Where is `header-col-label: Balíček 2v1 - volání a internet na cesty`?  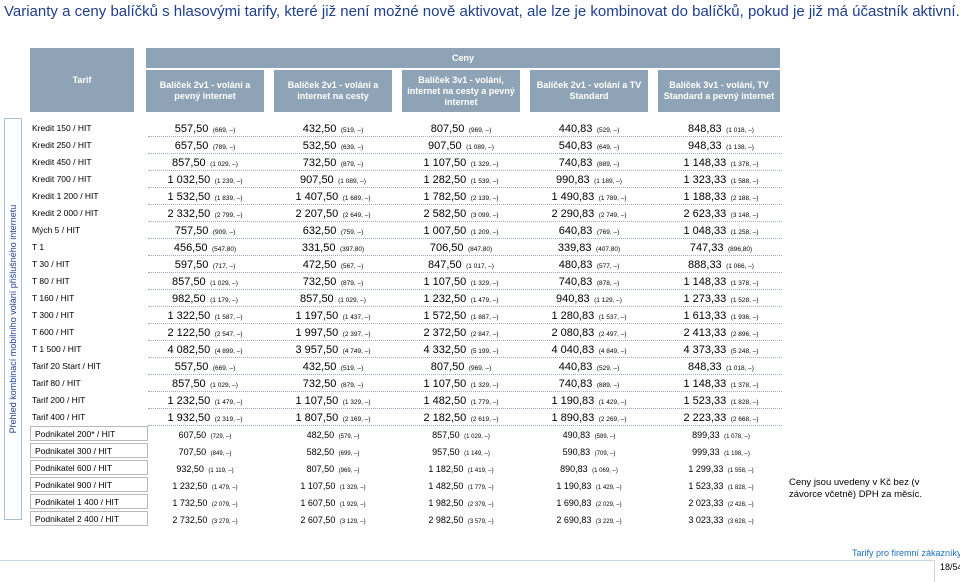 header-col-label: Balíček 2v1 - volání a internet na cesty is located at coordinates (333, 90).